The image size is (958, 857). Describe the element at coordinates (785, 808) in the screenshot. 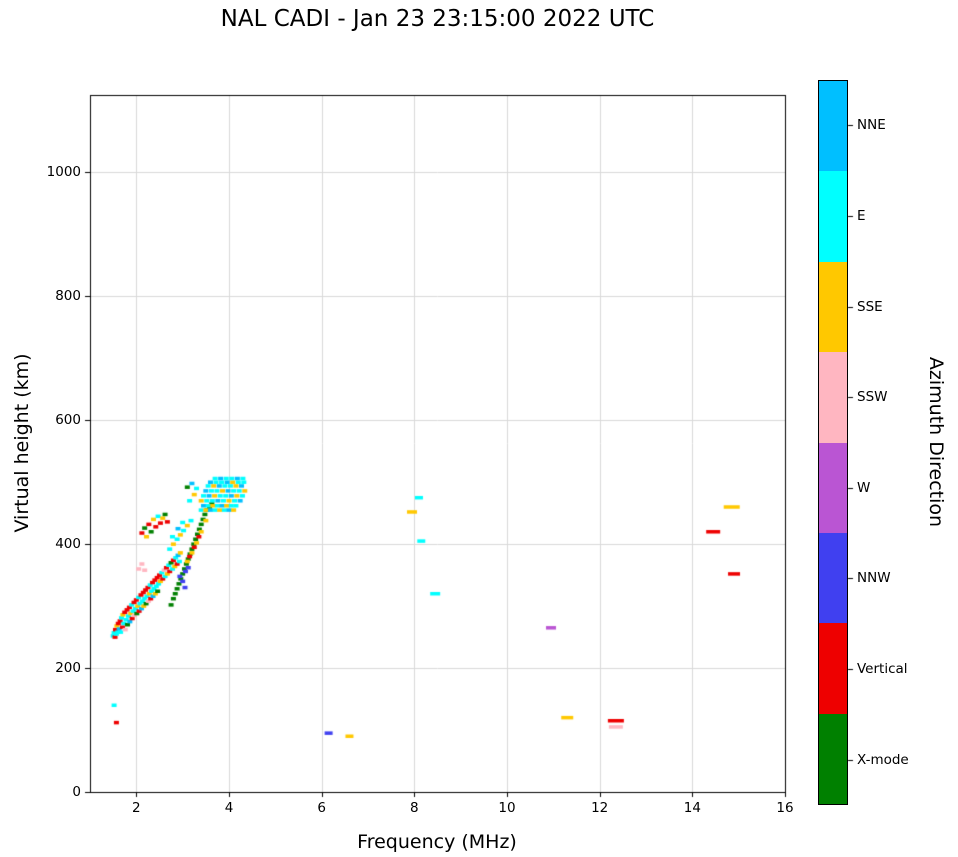

I see `x-tick-label: 16` at that location.